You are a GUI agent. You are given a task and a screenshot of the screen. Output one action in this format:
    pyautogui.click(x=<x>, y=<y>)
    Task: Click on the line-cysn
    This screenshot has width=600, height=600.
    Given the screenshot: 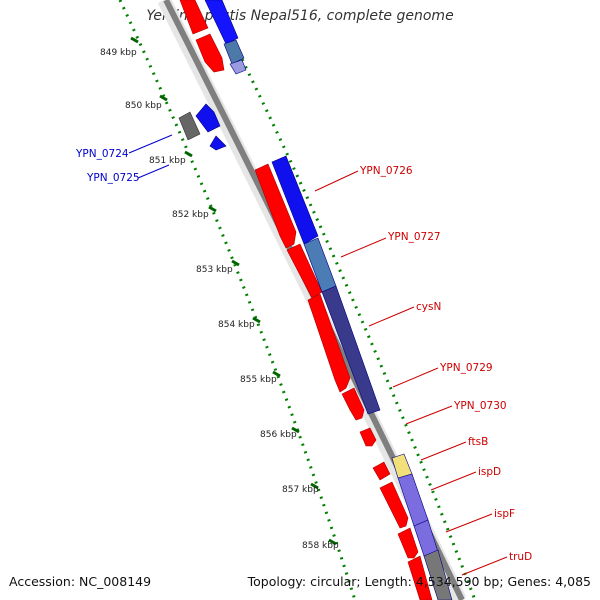 What is the action you would take?
    pyautogui.click(x=391, y=316)
    